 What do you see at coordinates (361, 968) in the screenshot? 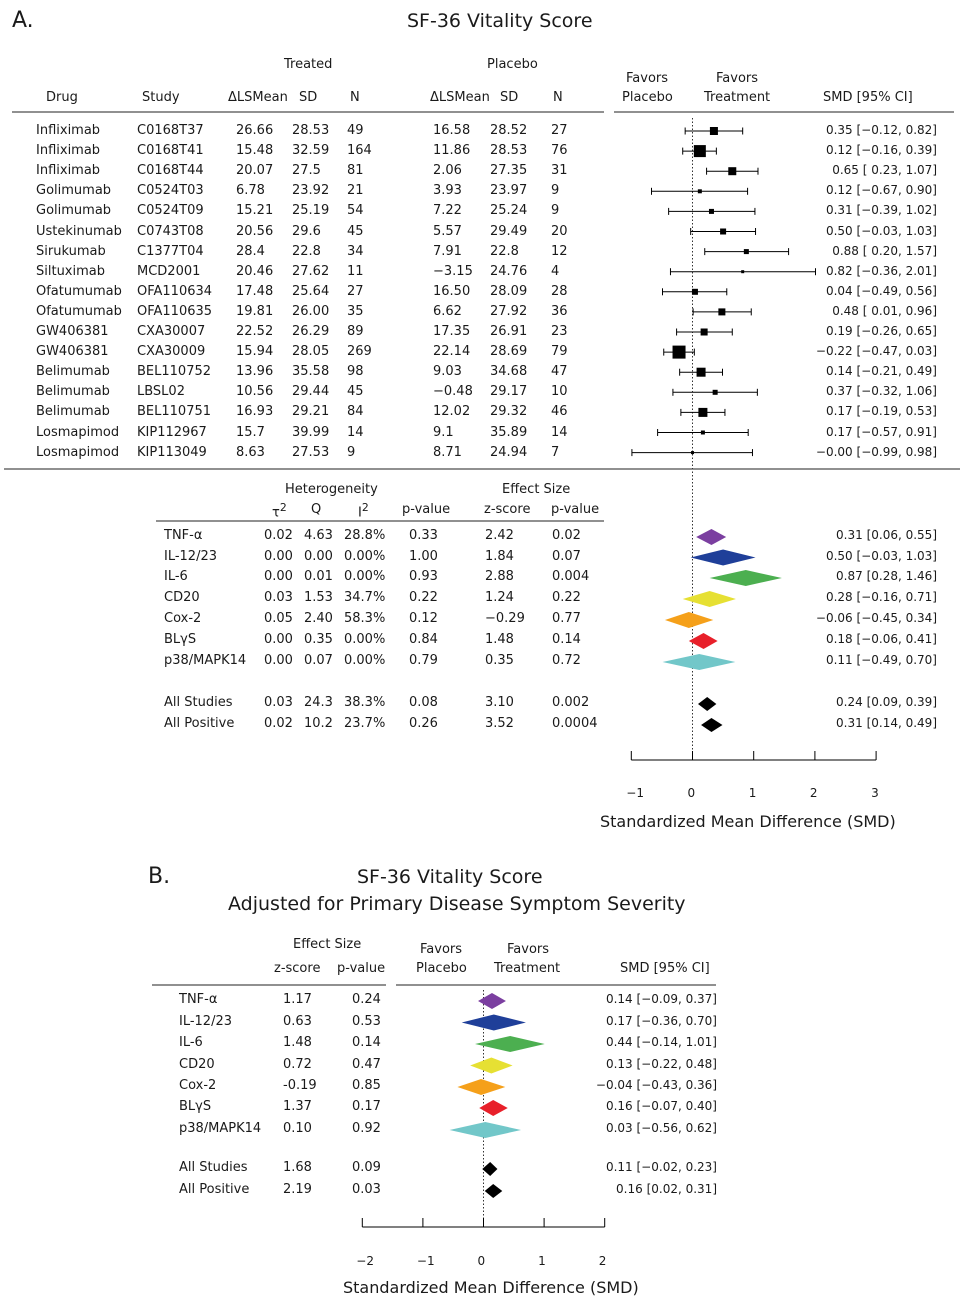
I see `panel-b-col-pvalue-header: p-value` at bounding box center [361, 968].